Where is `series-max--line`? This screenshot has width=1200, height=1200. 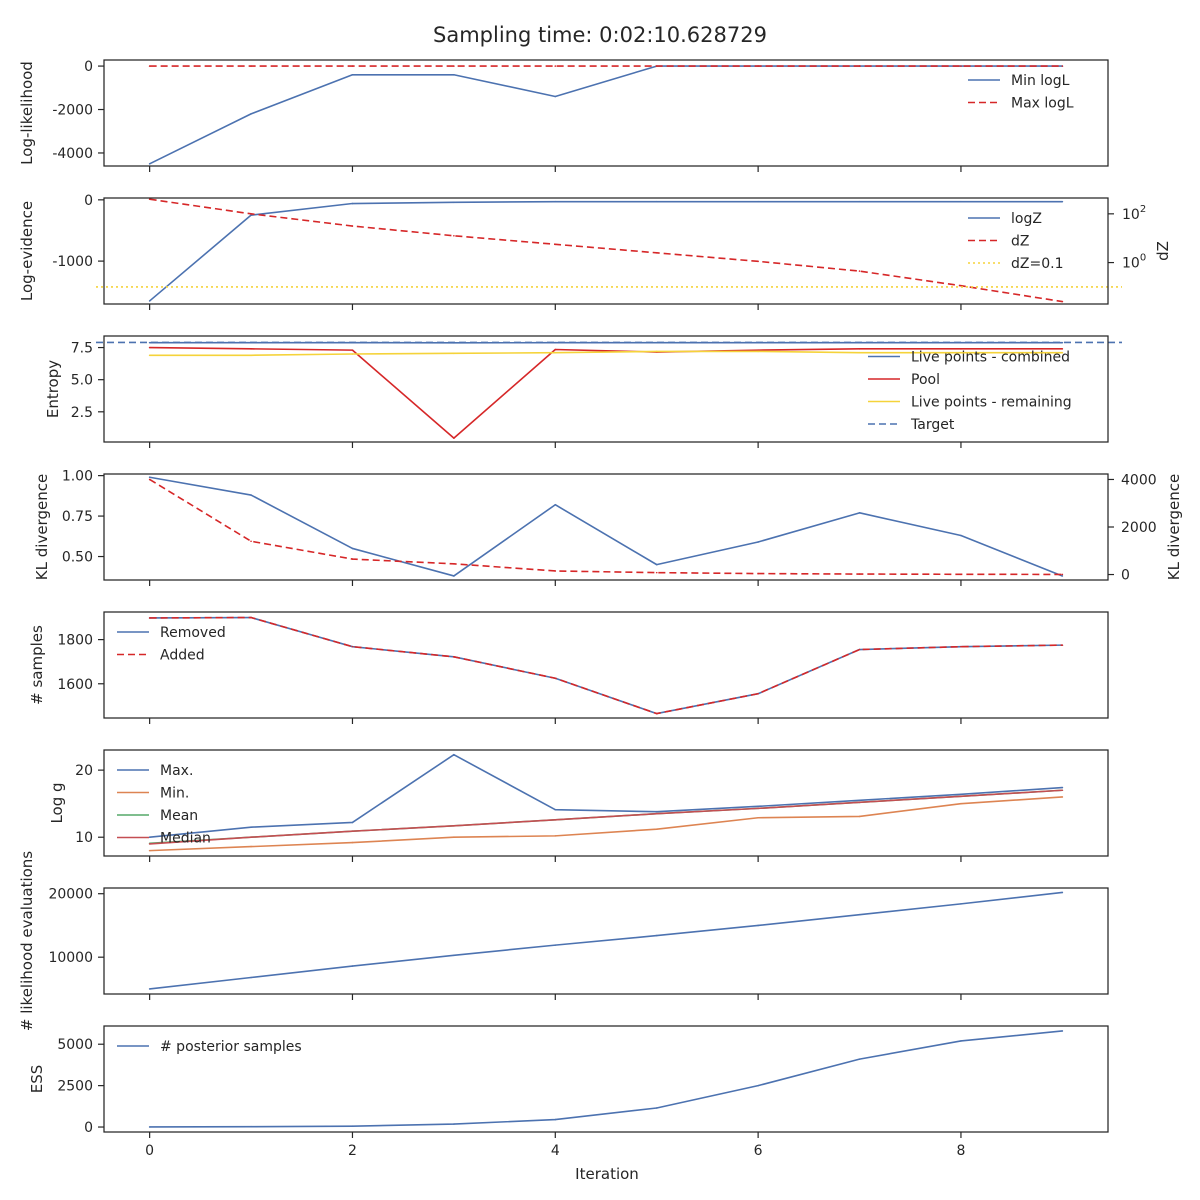 series-max--line is located at coordinates (606, 796).